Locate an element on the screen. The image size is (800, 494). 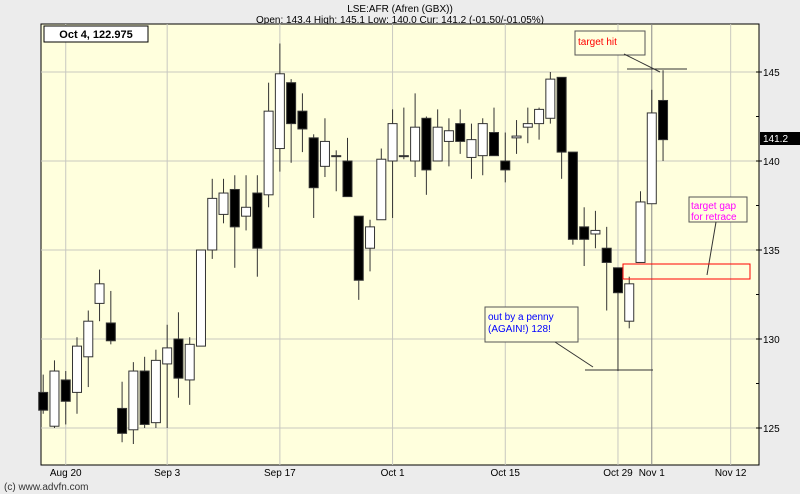
current-price-marker is located at coordinates (780, 138).